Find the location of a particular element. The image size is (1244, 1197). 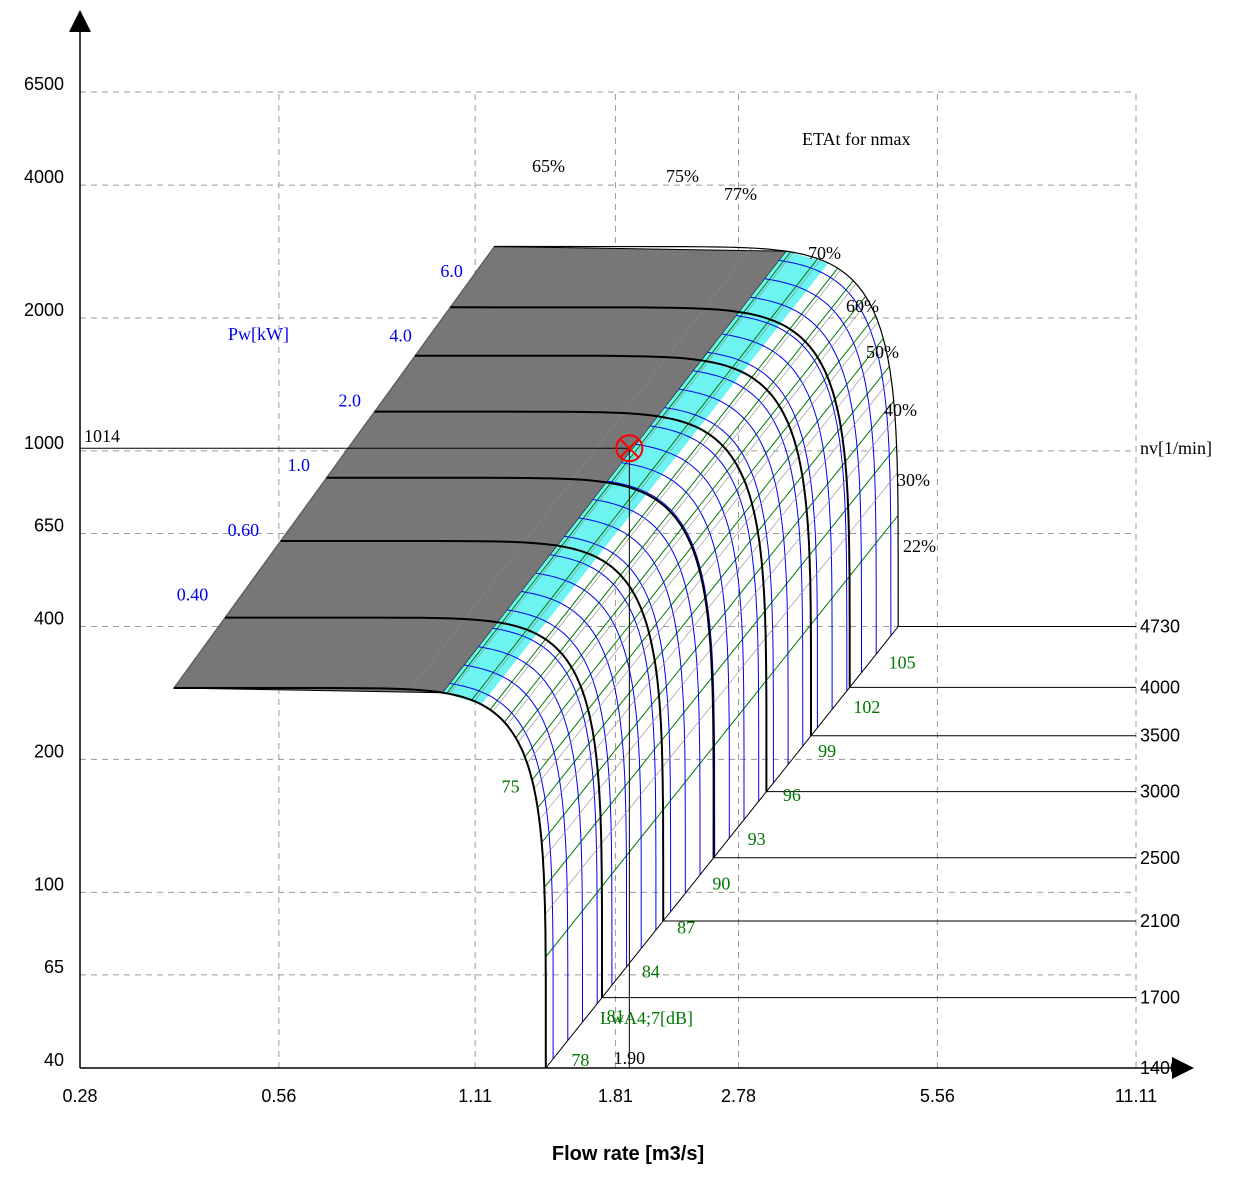

efficiency-label: 77% is located at coordinates (740, 194).